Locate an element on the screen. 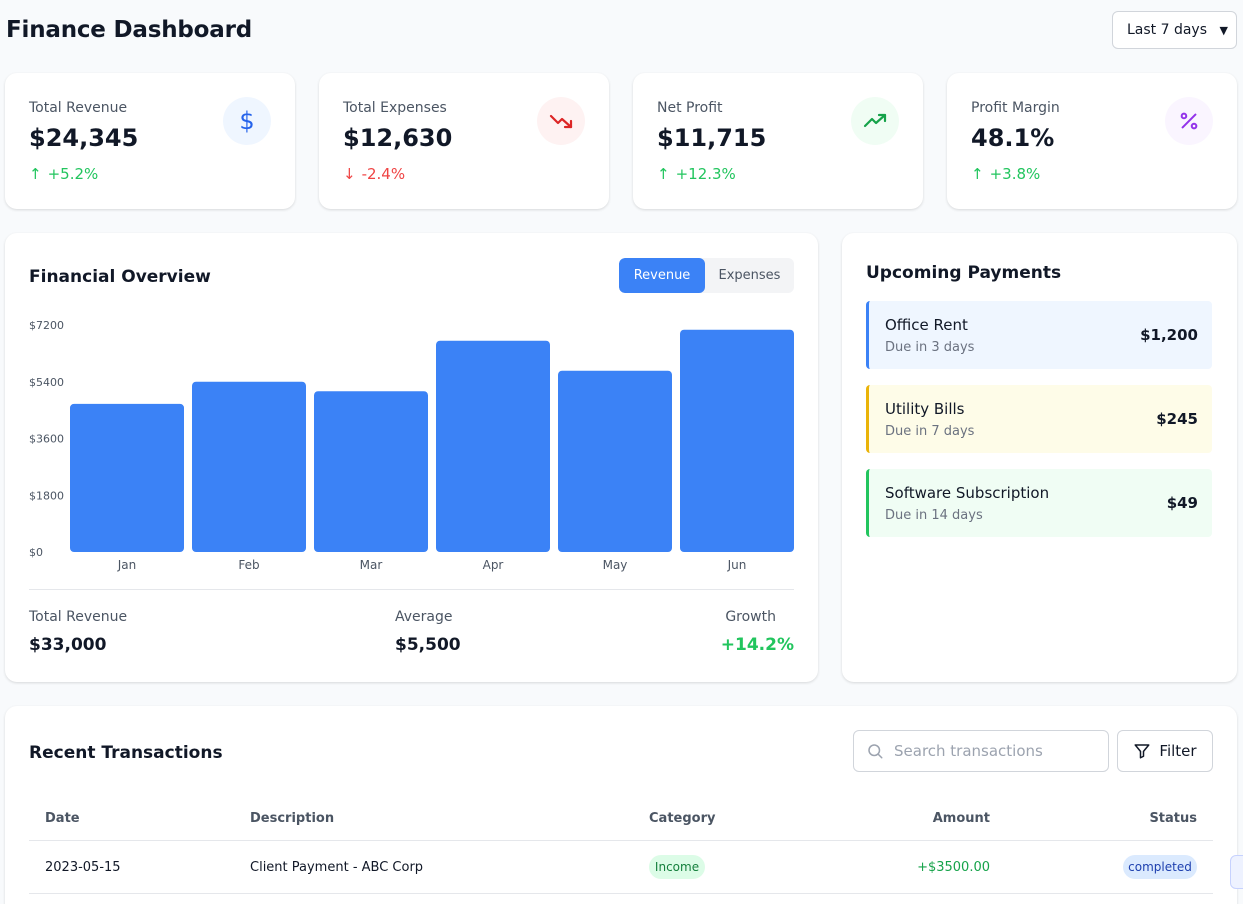 This screenshot has height=904, width=1243. column-header-description: Description is located at coordinates (292, 818).